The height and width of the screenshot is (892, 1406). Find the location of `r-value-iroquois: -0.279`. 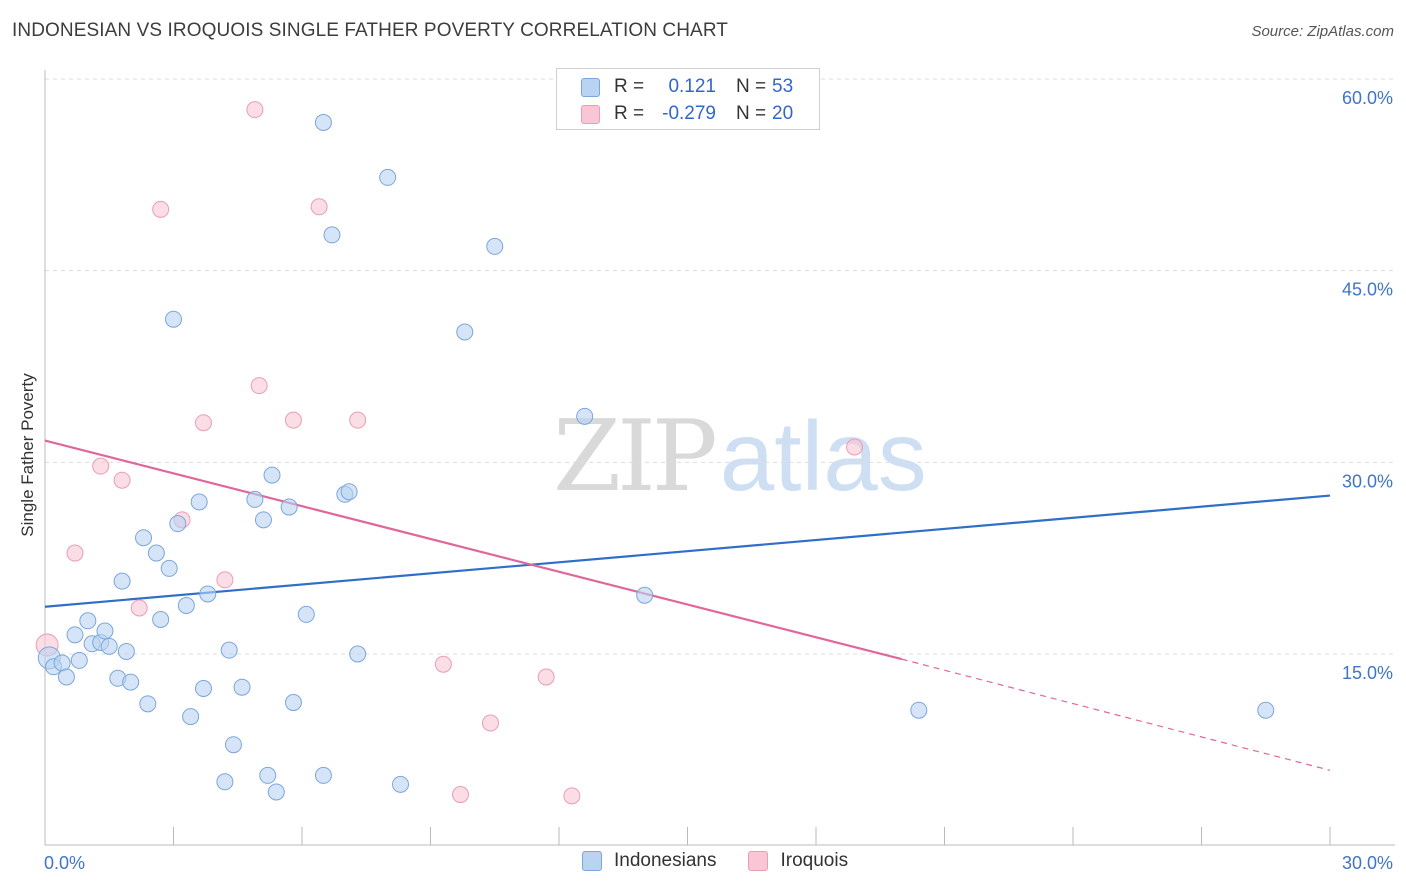

r-value-iroquois: -0.279 is located at coordinates (689, 113).